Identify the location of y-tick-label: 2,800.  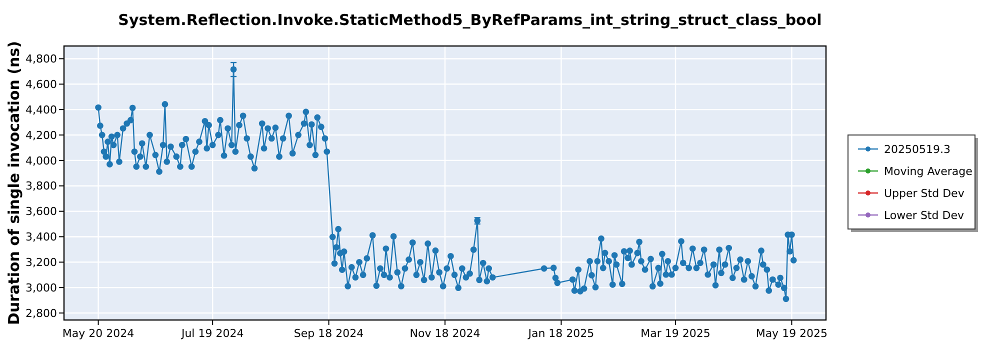
(41, 313).